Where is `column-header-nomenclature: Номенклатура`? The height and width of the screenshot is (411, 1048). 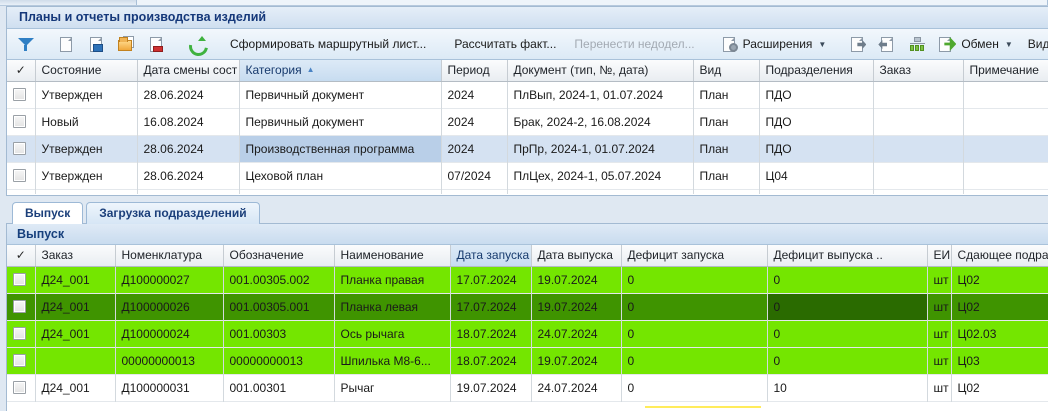 column-header-nomenclature: Номенклатура is located at coordinates (169, 256).